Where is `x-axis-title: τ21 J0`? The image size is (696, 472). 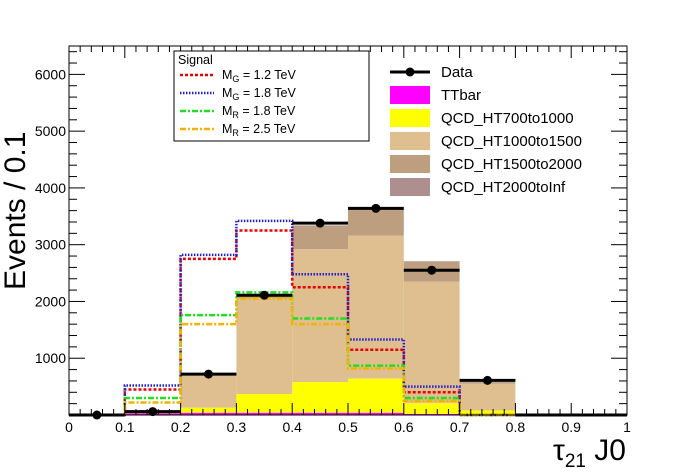 x-axis-title: τ21 J0 is located at coordinates (589, 453).